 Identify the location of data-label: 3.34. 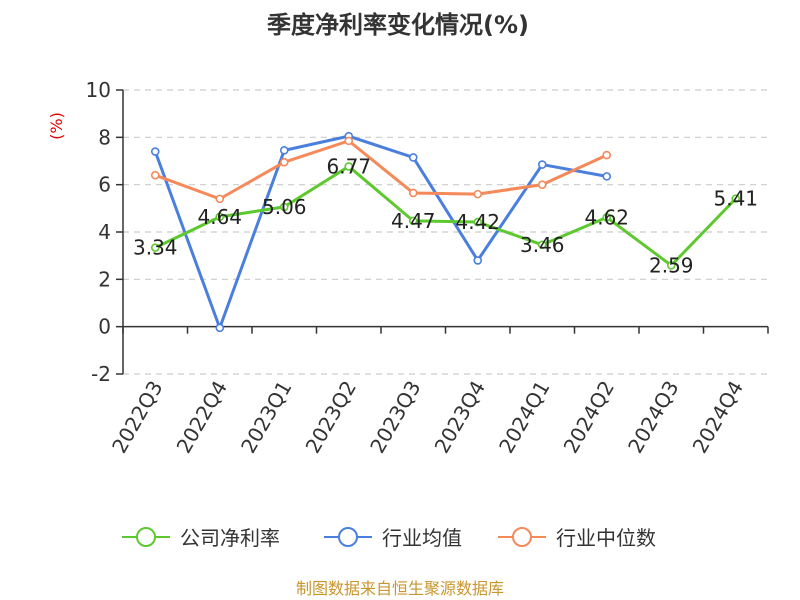
(155, 248).